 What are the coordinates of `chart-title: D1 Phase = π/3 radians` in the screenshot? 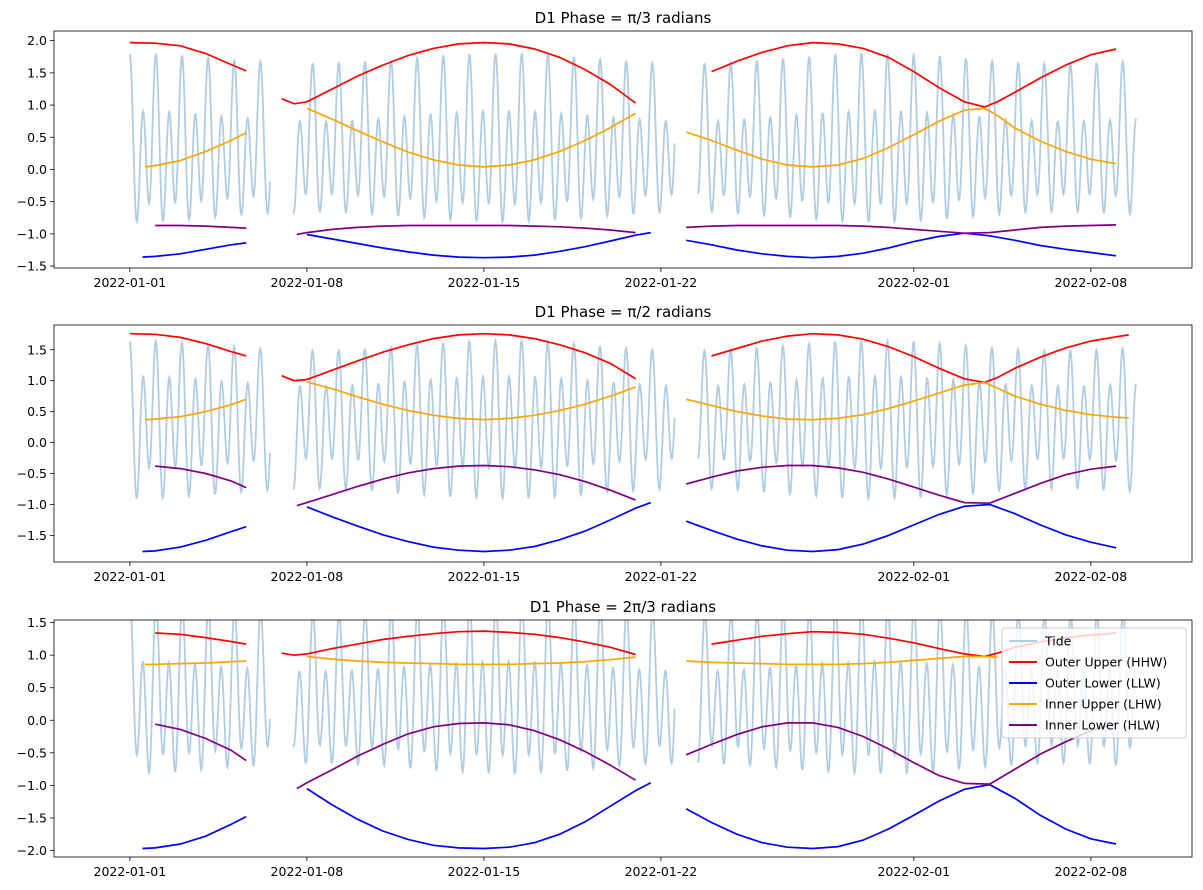 It's located at (623, 18).